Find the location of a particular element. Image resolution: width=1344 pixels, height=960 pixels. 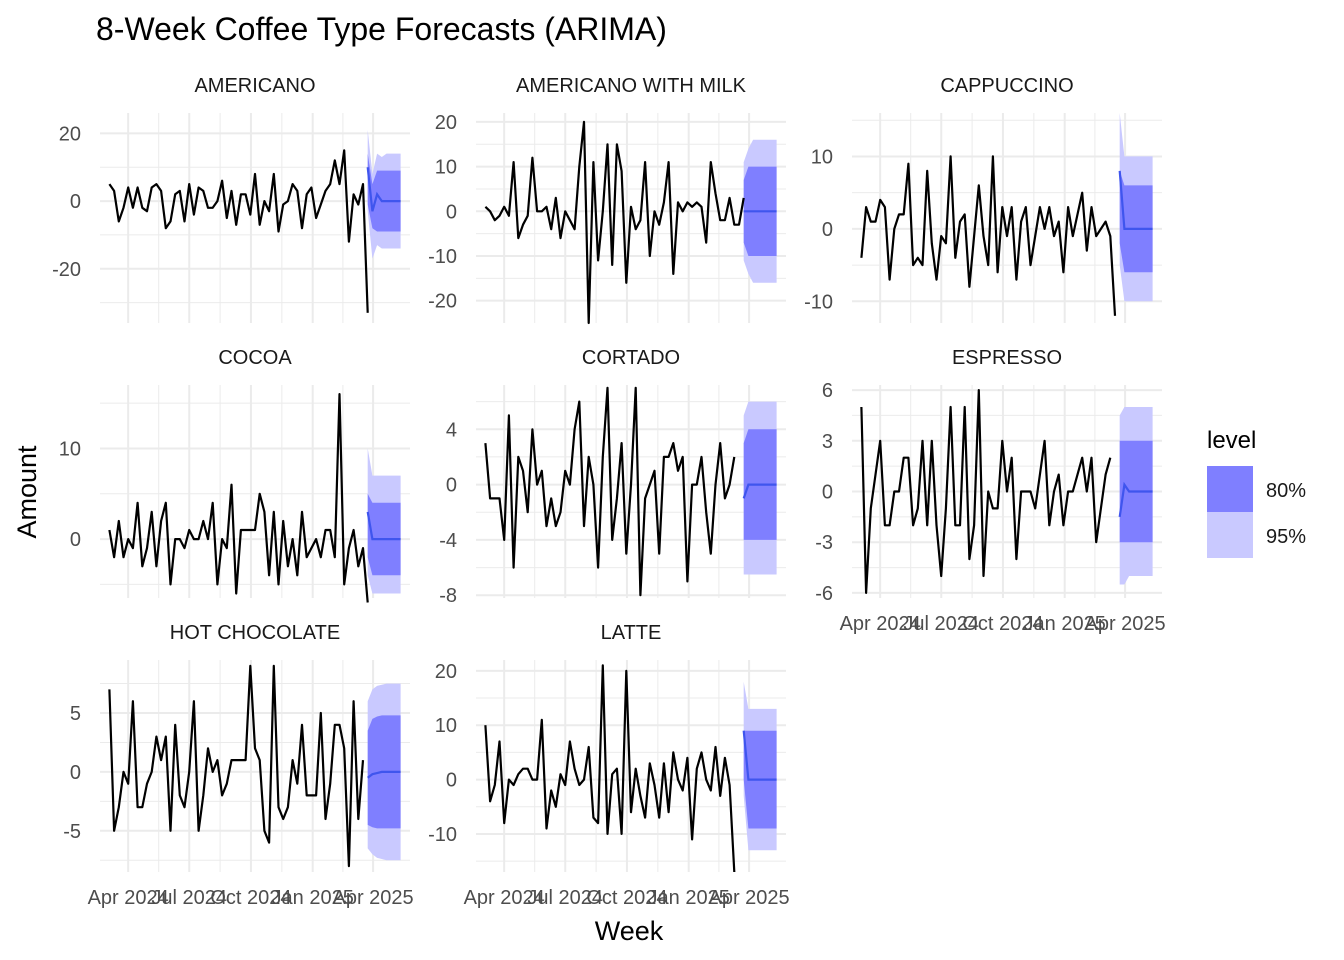

x-axis-label: Week is located at coordinates (629, 931).